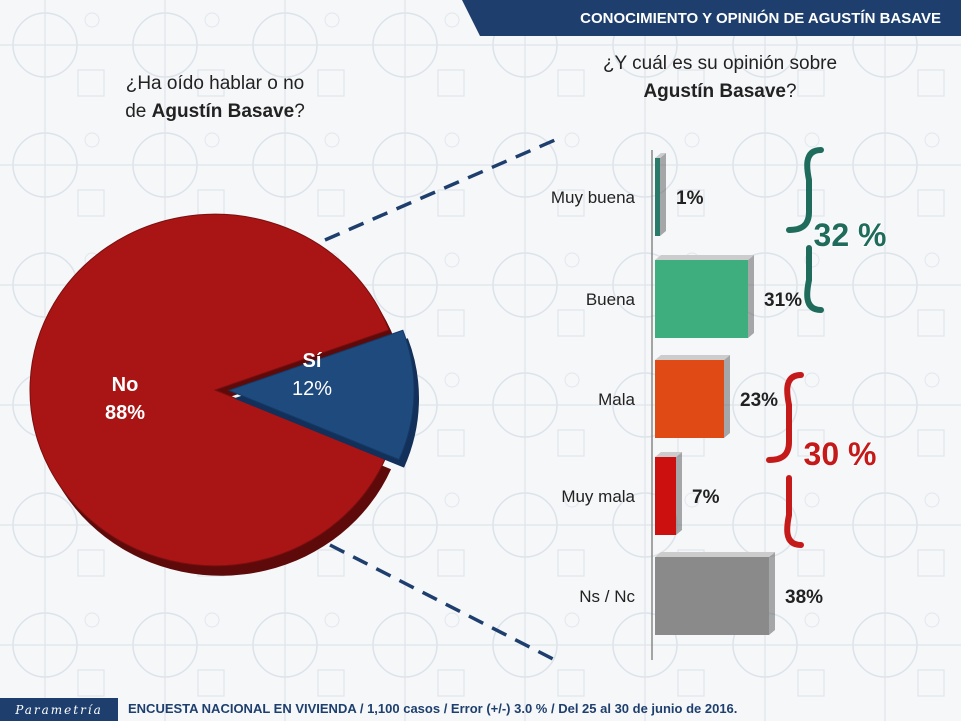 This screenshot has width=961, height=721. I want to click on positive-group-brace, so click(805, 230).